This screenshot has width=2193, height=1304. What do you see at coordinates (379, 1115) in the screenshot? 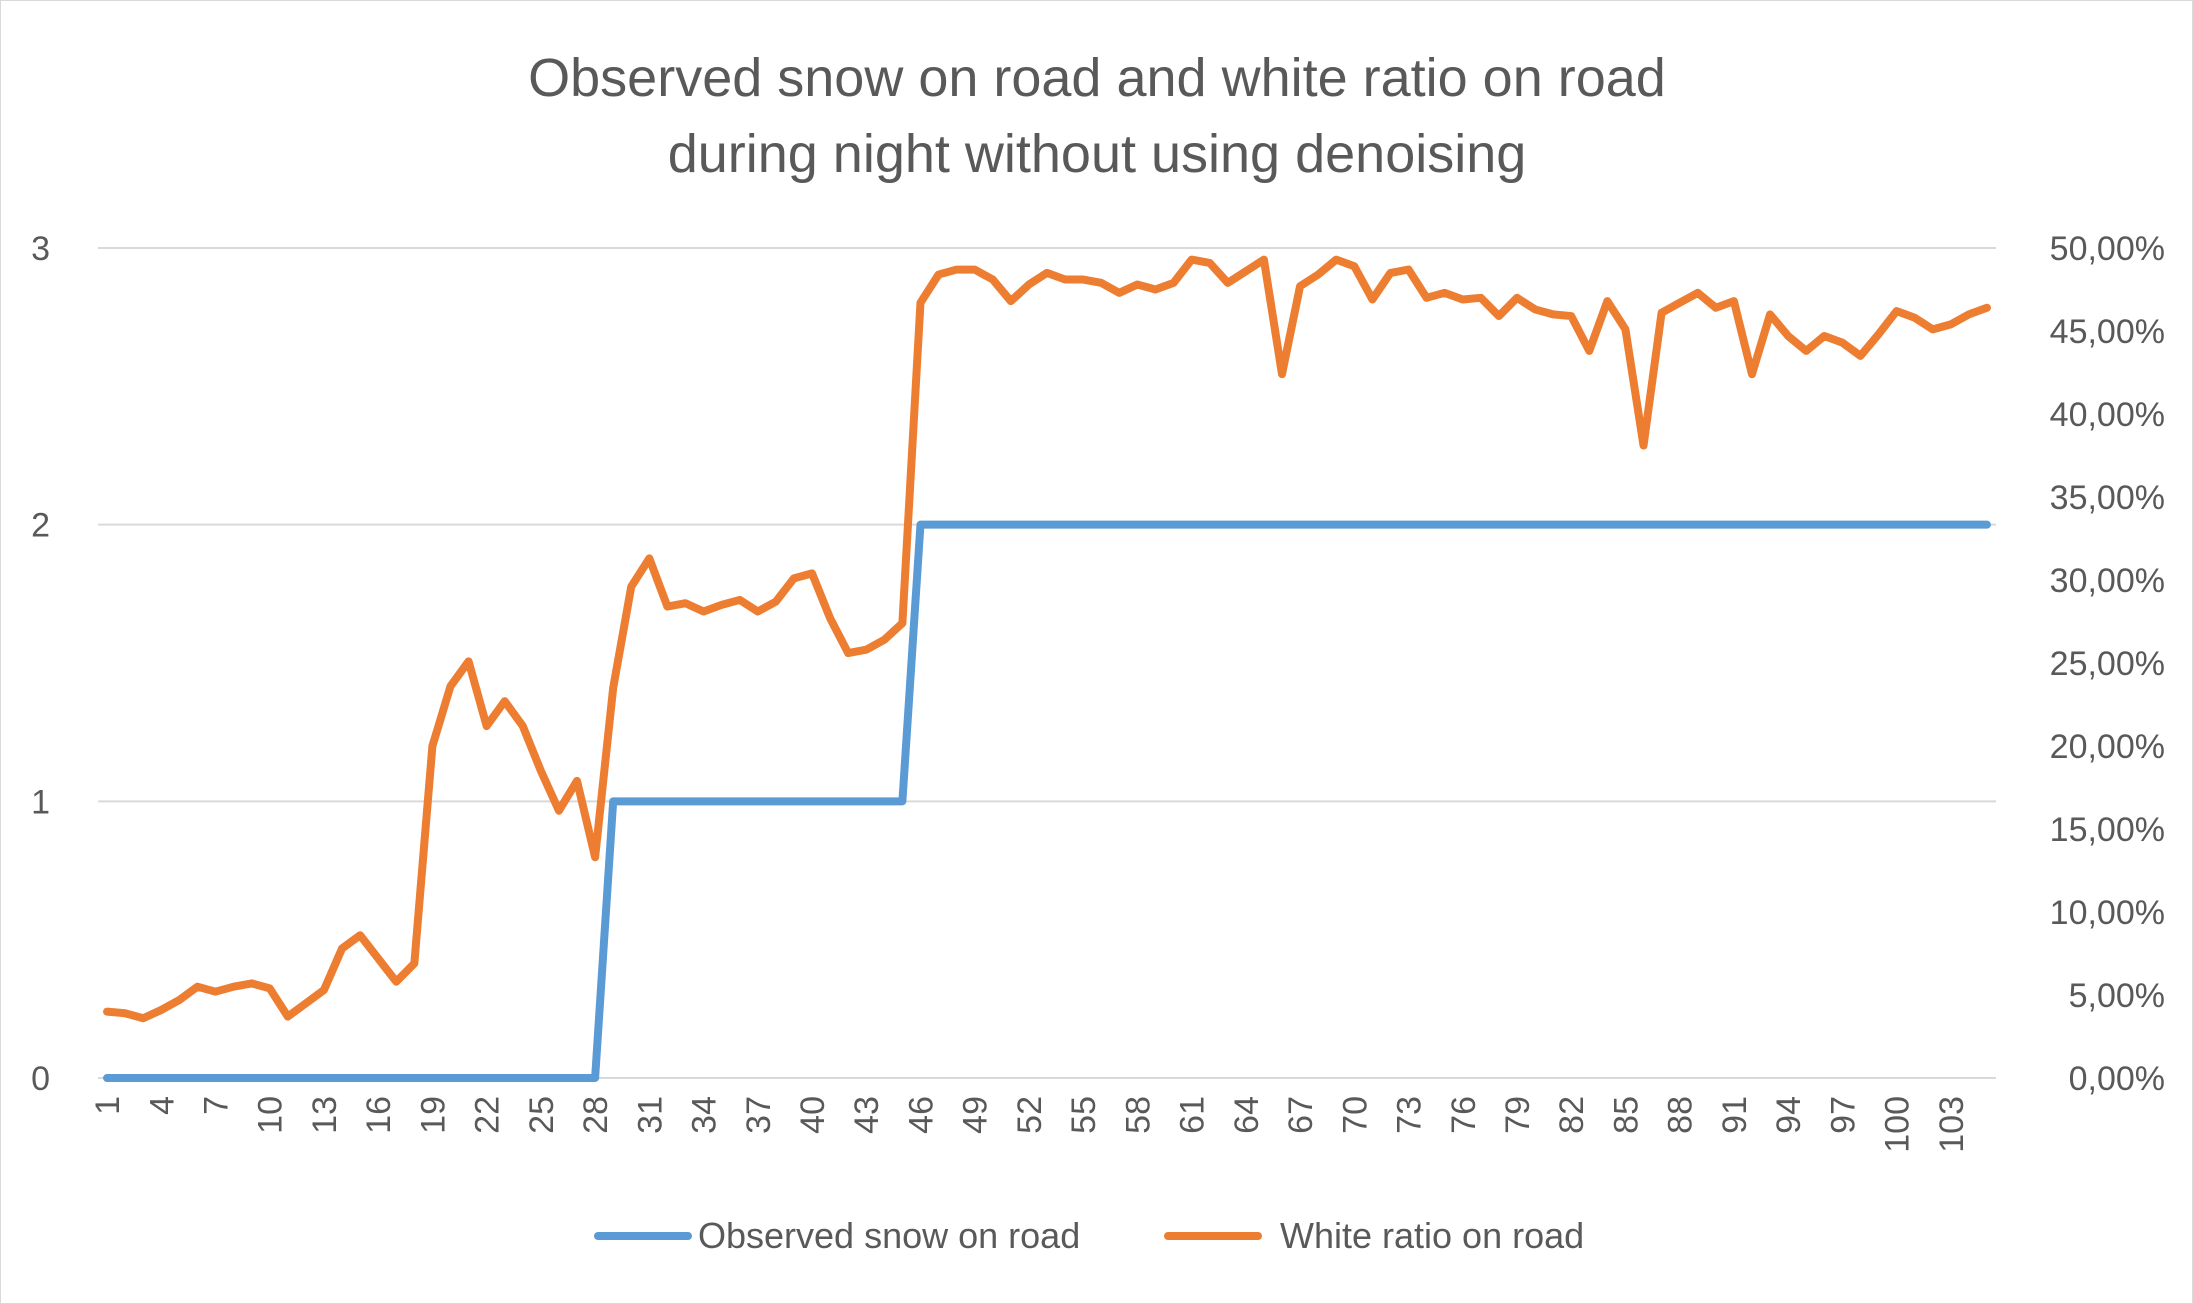
I see `x-axis-tick-label: 16` at bounding box center [379, 1115].